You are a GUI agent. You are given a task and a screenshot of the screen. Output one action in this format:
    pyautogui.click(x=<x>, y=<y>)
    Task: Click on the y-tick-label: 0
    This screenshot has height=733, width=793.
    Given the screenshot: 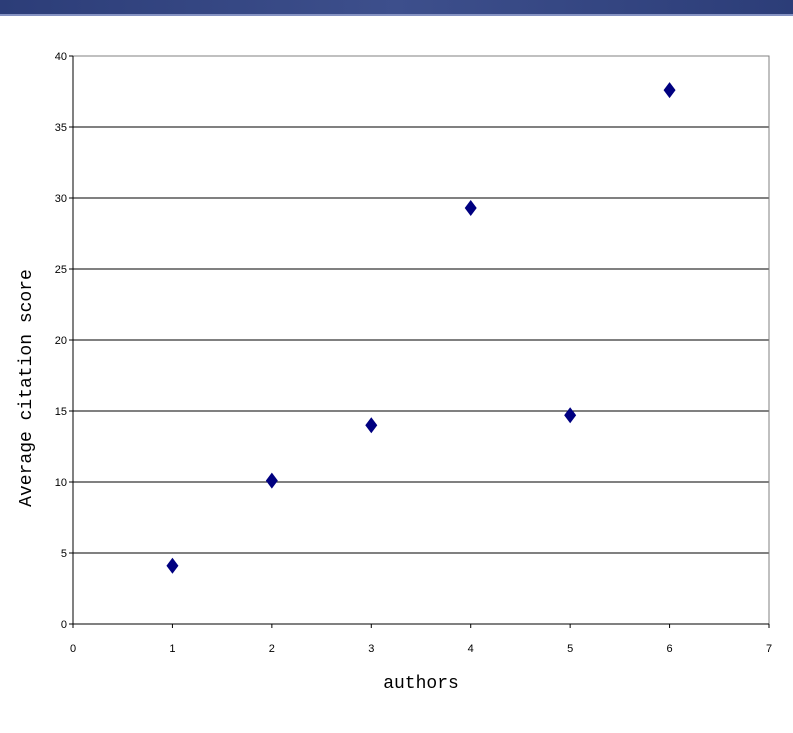 What is the action you would take?
    pyautogui.click(x=64, y=625)
    